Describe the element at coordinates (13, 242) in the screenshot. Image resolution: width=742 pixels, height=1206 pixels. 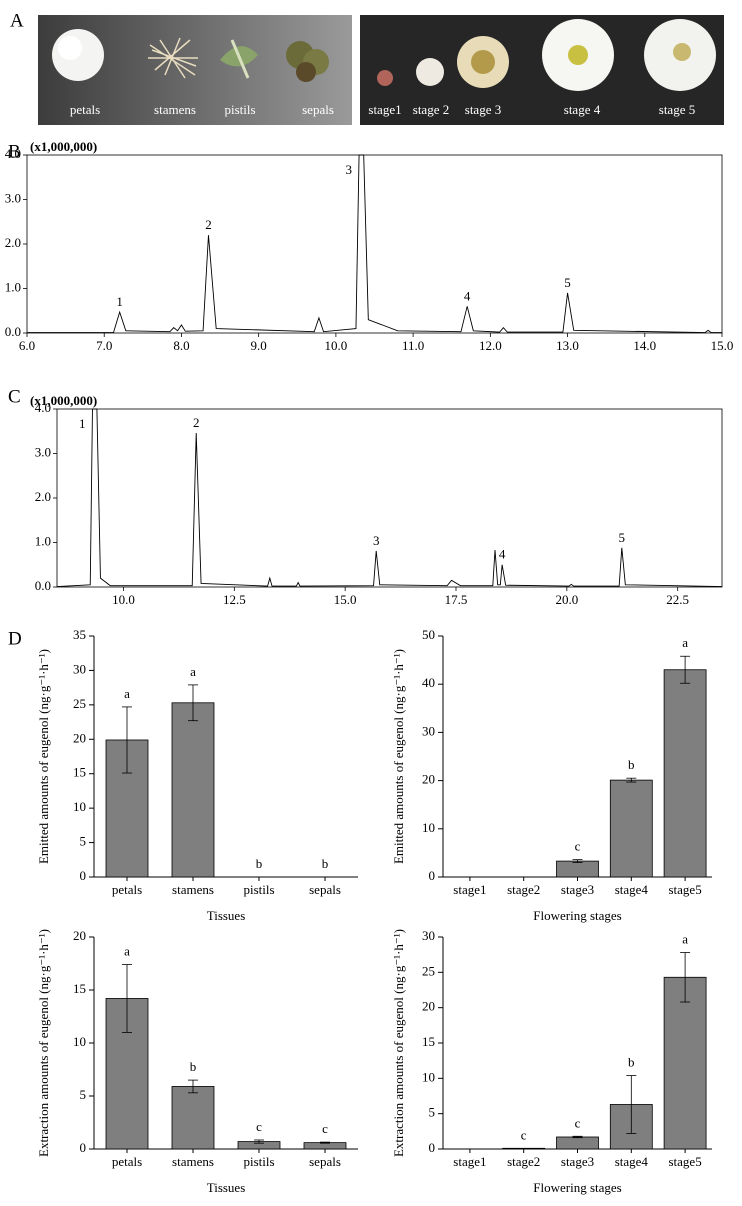
I see `y-tick-label: 2.0` at that location.